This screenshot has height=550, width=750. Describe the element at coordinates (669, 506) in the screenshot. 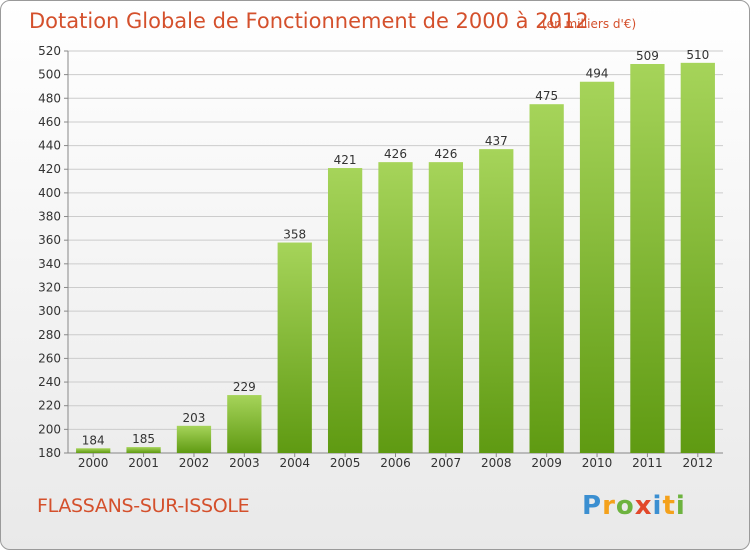

I see `logo-letter: t` at that location.